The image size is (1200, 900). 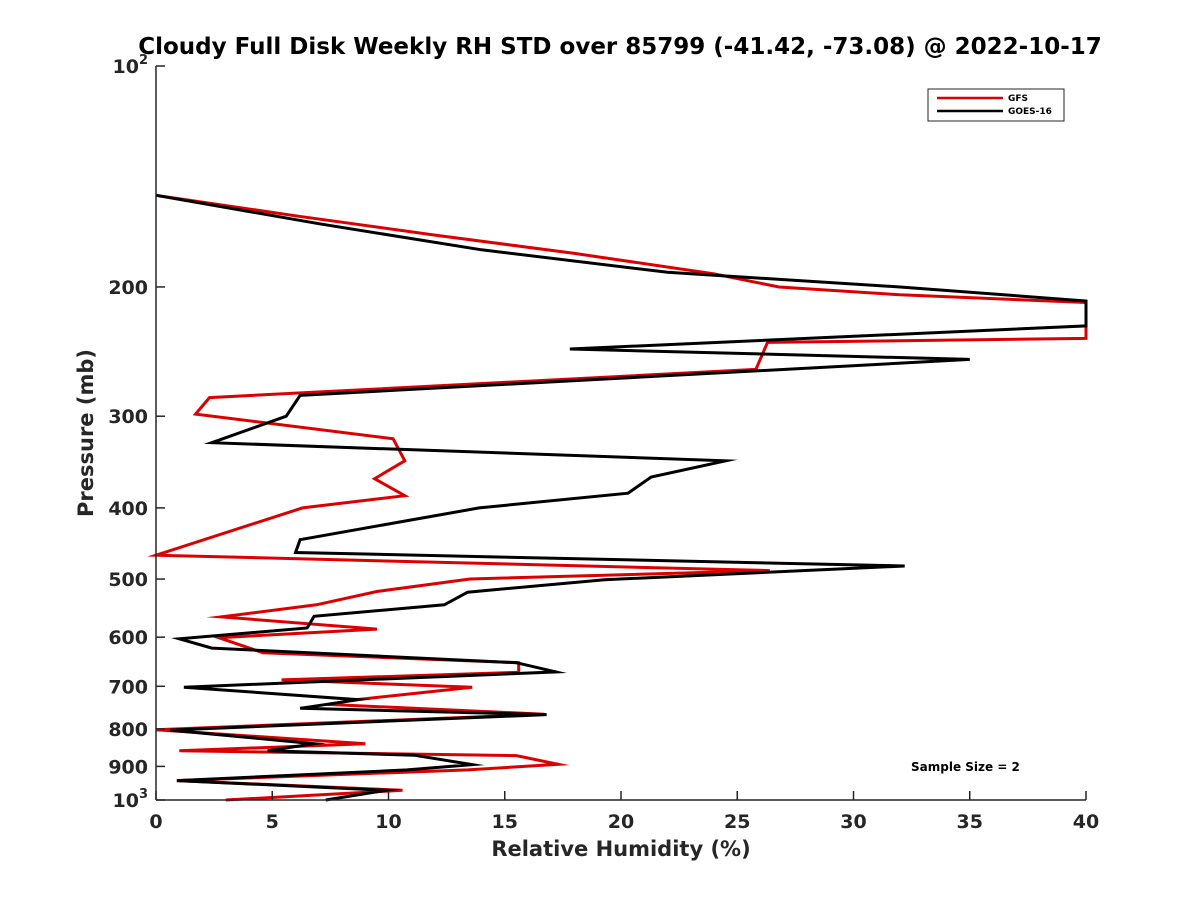 I want to click on x-tick-label: 40, so click(x=1086, y=822).